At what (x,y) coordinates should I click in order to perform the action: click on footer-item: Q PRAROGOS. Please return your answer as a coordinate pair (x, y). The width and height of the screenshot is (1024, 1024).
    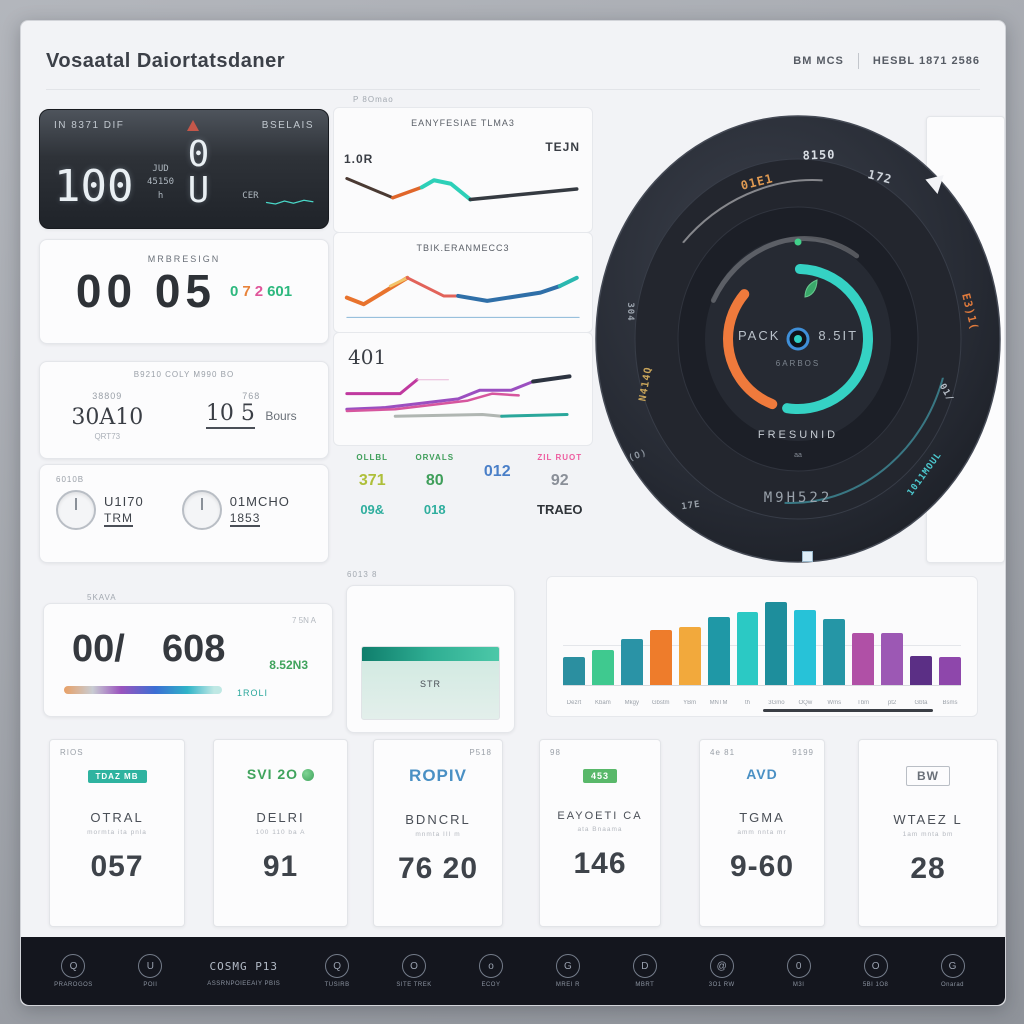
    Looking at the image, I should click on (73, 971).